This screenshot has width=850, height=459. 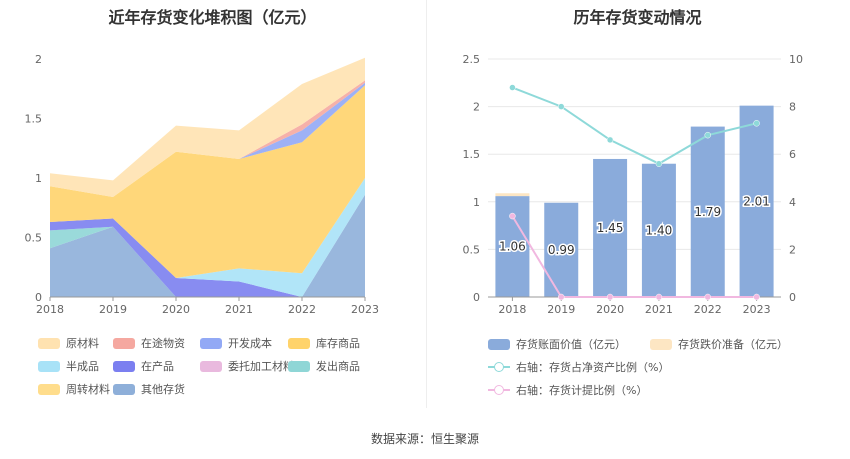 What do you see at coordinates (634, 125) in the screenshot?
I see `inventory-ratio-line` at bounding box center [634, 125].